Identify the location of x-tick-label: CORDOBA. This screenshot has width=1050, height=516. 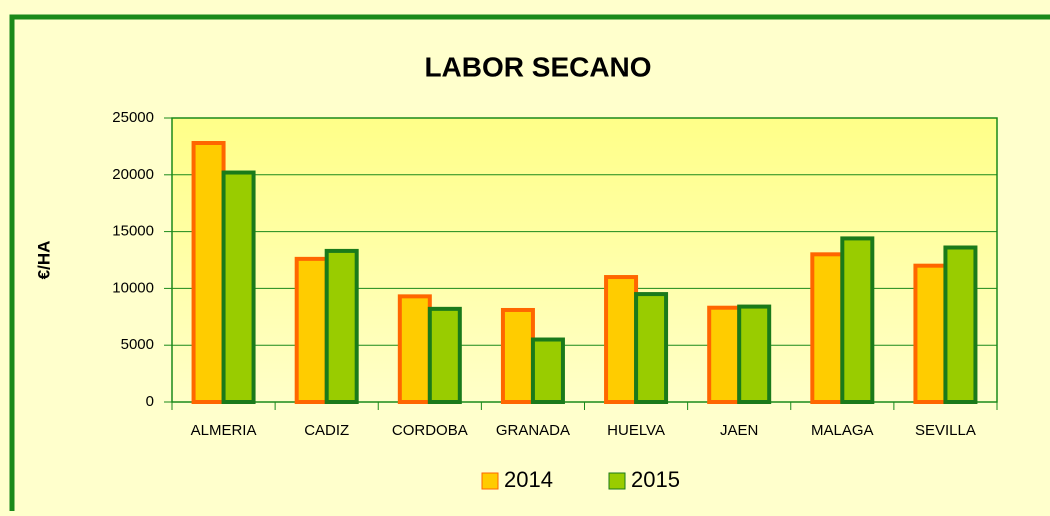
(430, 430).